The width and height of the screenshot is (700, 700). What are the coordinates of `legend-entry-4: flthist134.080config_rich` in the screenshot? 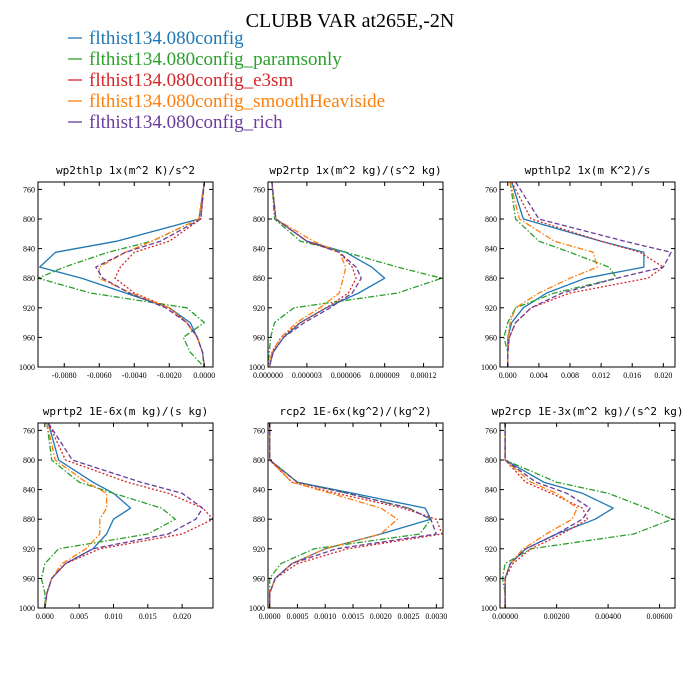 It's located at (186, 122).